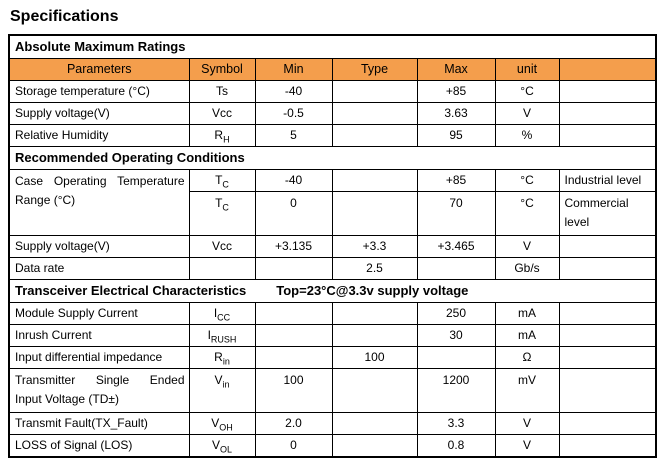 The width and height of the screenshot is (663, 458). I want to click on min-cell: -0.5, so click(293, 113).